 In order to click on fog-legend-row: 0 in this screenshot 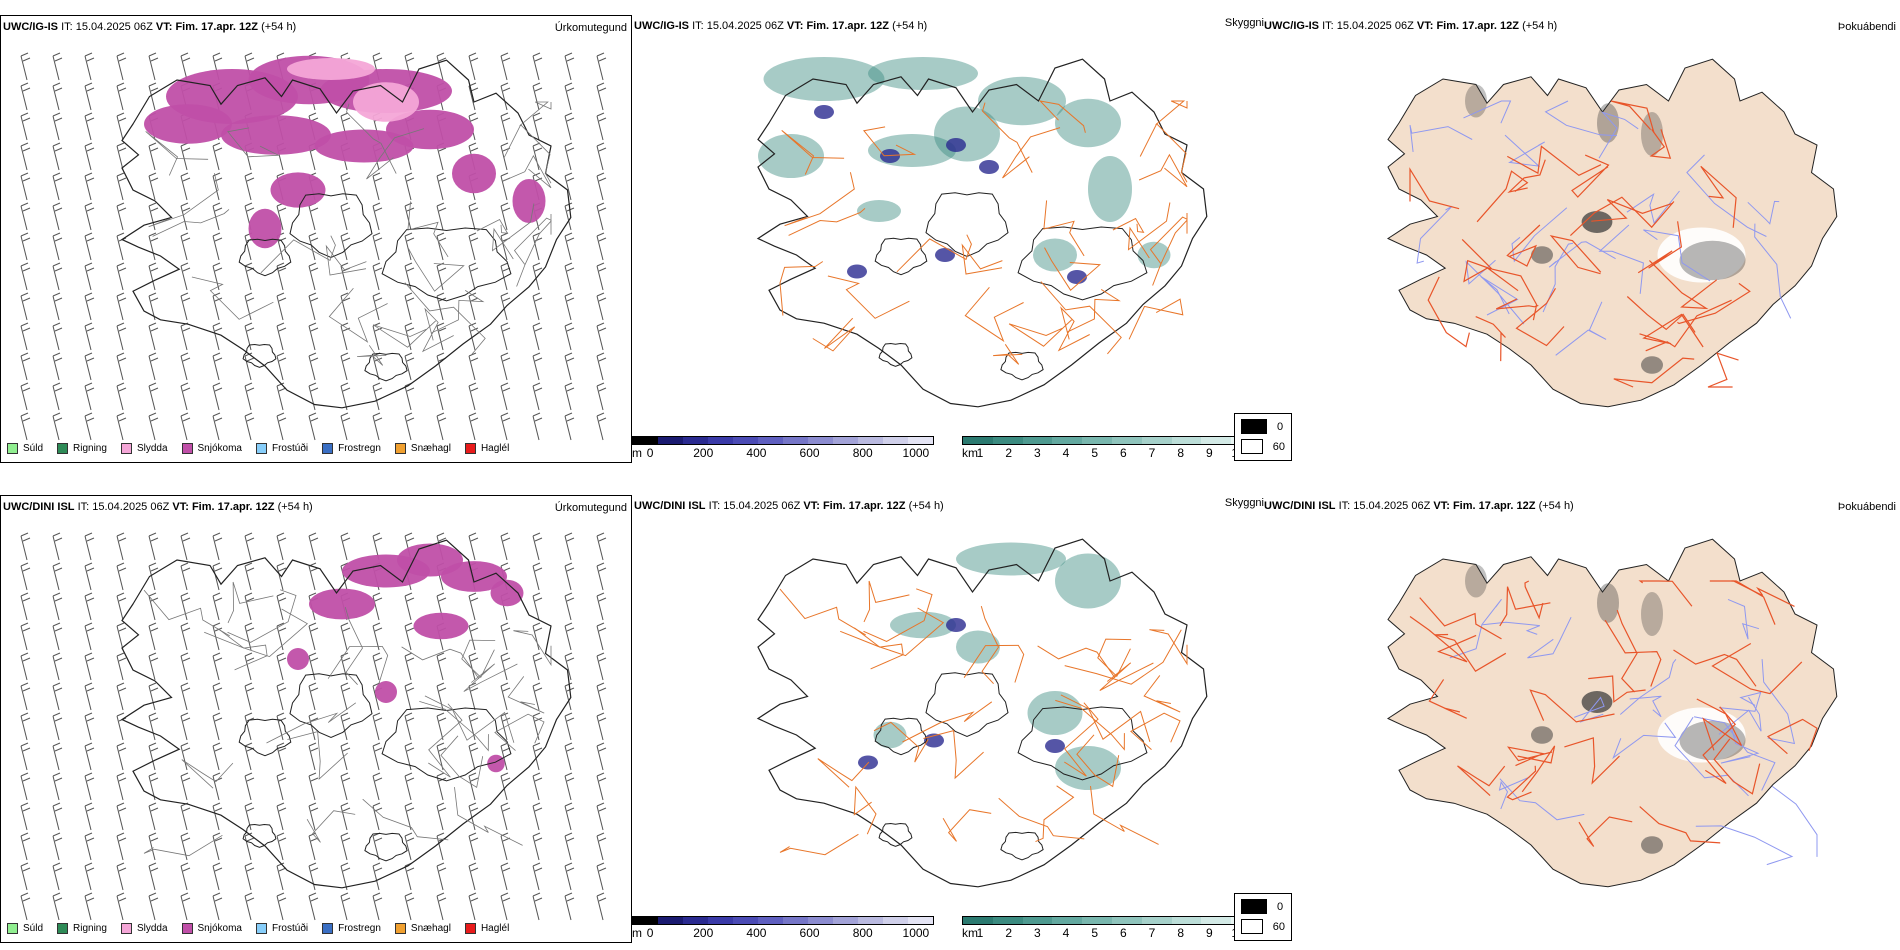, I will do `click(1263, 906)`.